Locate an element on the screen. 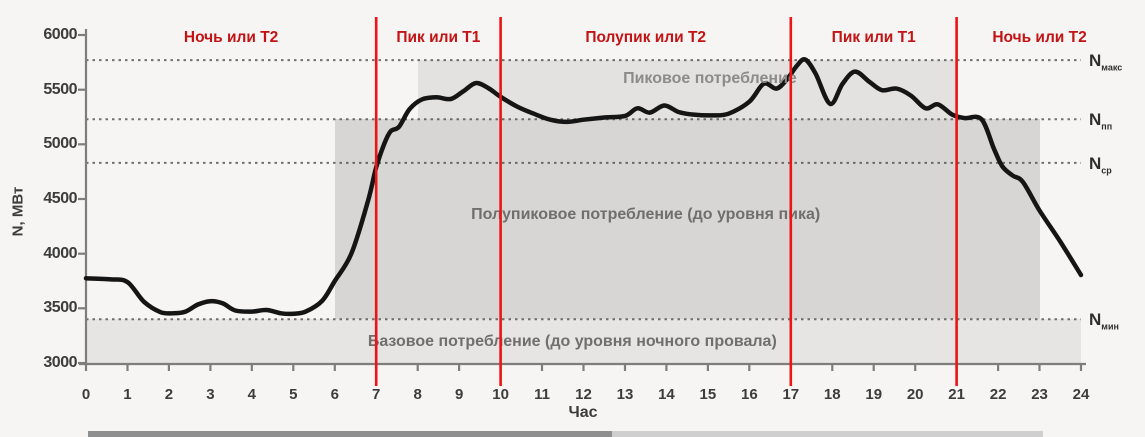  y-tick-3500: 3500 is located at coordinates (60, 308).